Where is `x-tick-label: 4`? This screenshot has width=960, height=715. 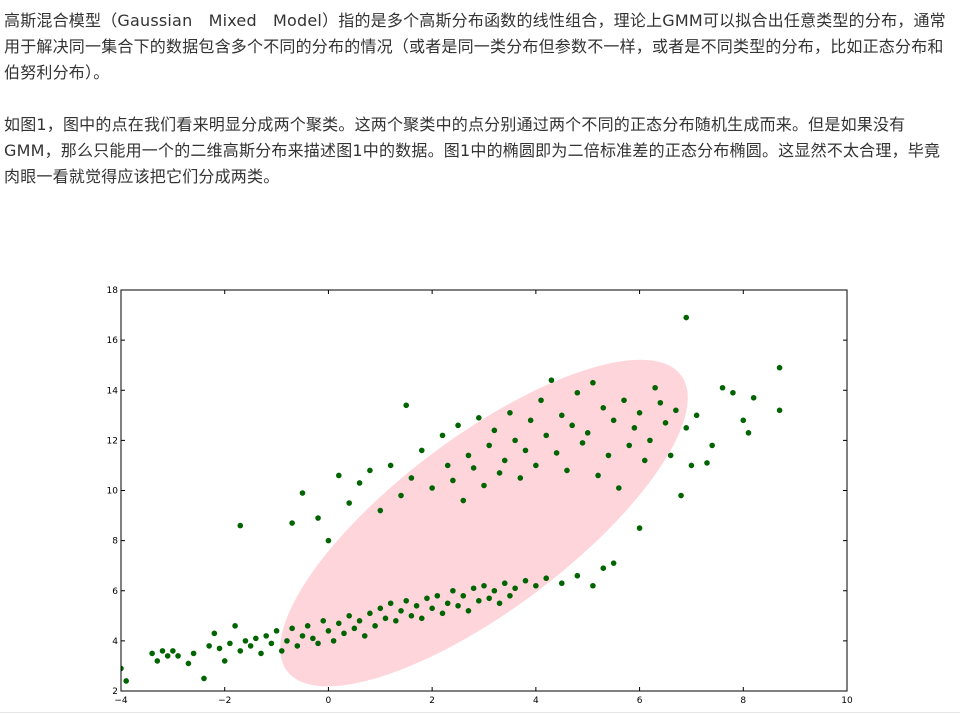 x-tick-label: 4 is located at coordinates (536, 701).